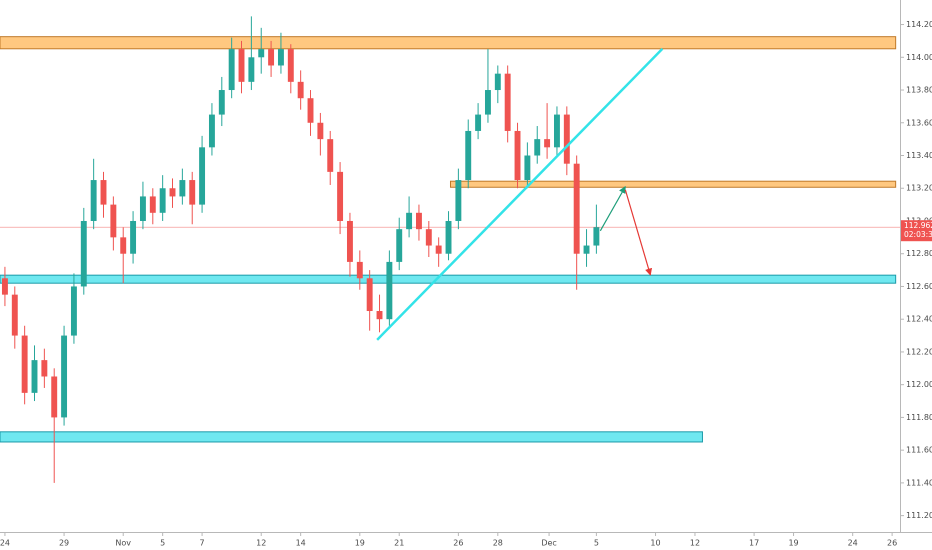 This screenshot has width=932, height=550. I want to click on y-tick-label: 112.800, so click(919, 253).